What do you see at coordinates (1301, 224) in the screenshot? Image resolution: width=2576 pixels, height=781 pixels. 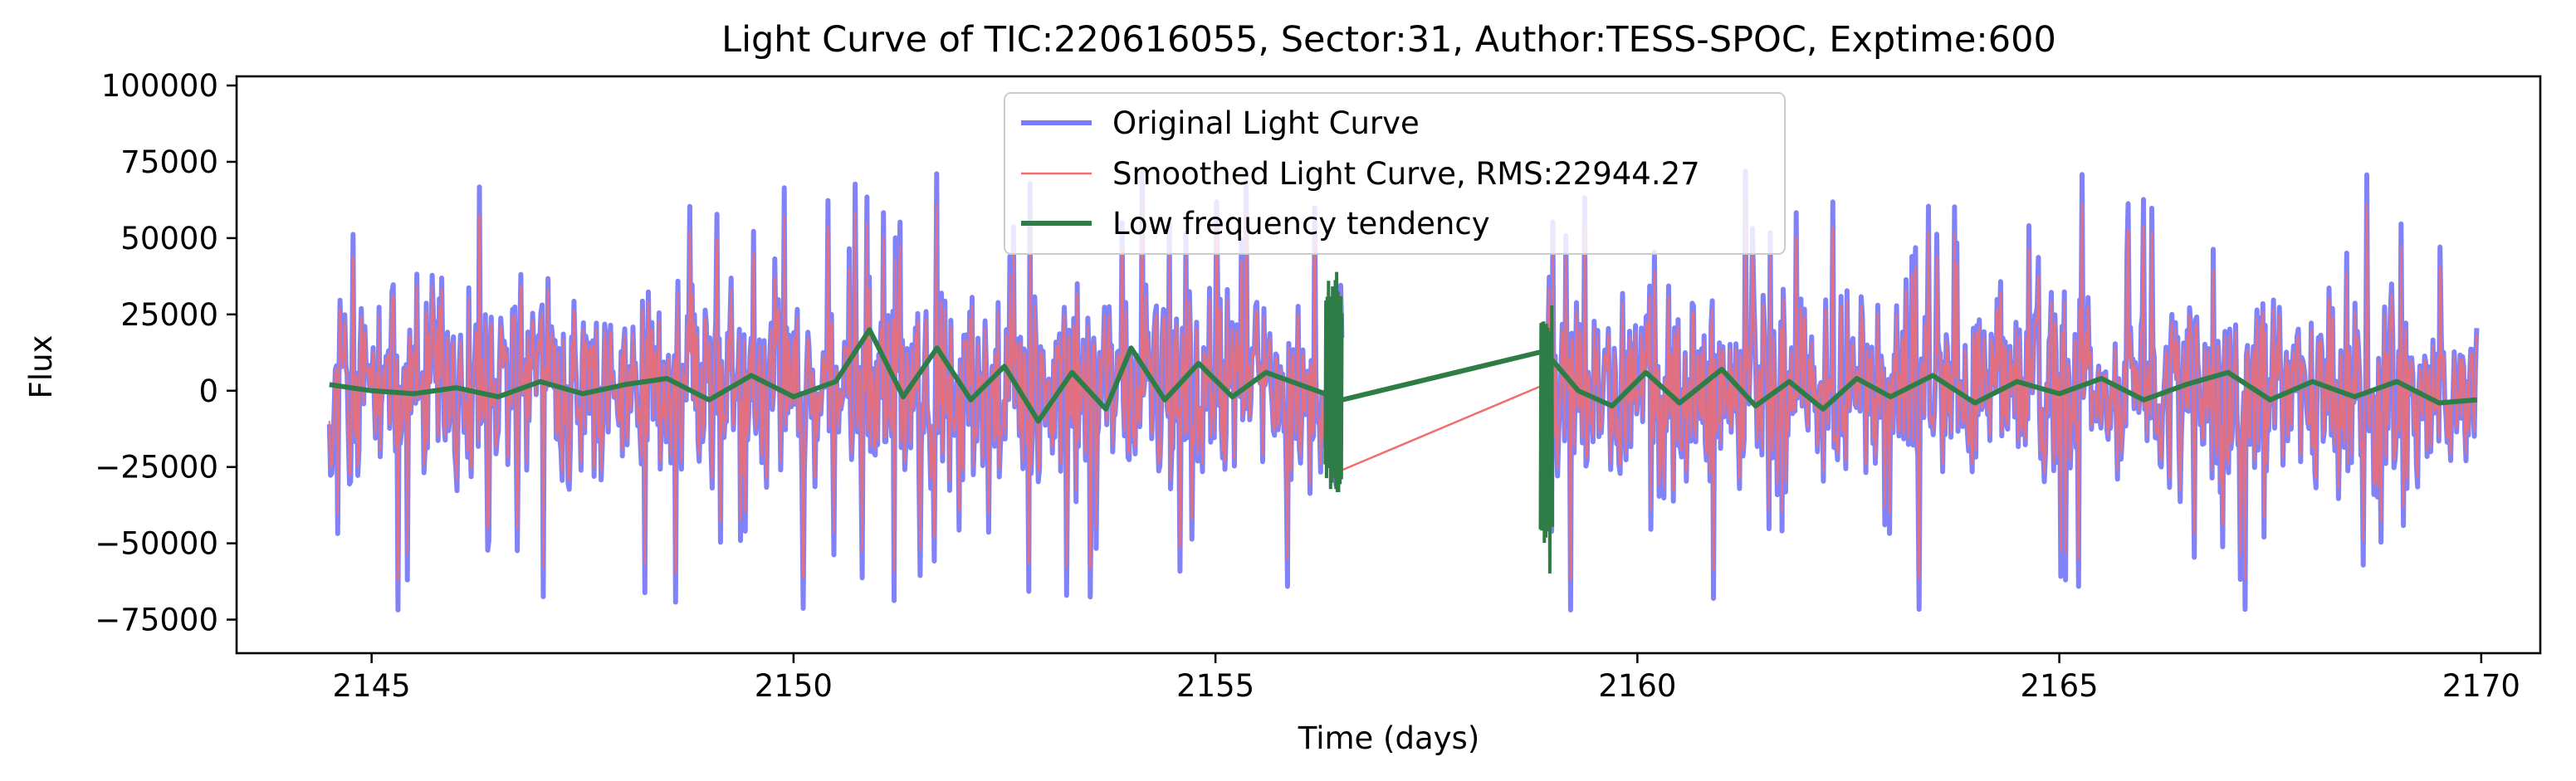 I see `legend-label-trend: Low frequency tendency` at bounding box center [1301, 224].